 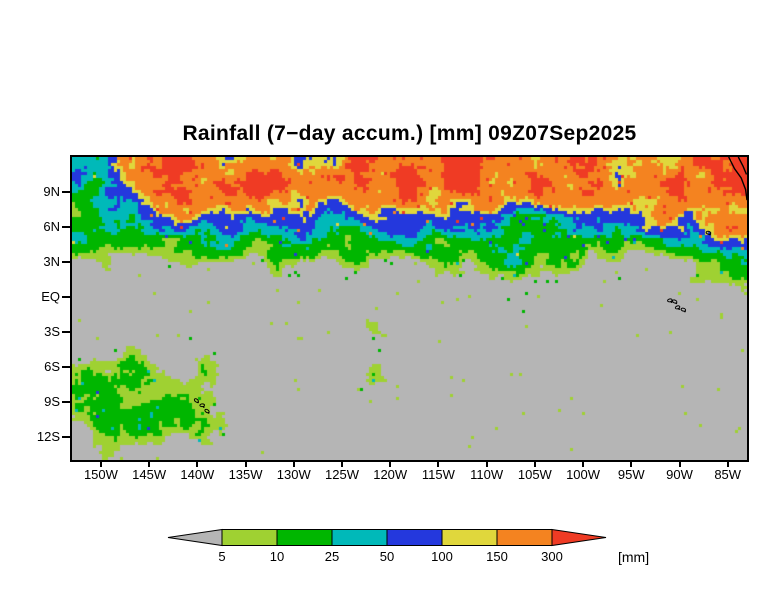 I want to click on colorbar-level-label: 10, so click(x=277, y=556).